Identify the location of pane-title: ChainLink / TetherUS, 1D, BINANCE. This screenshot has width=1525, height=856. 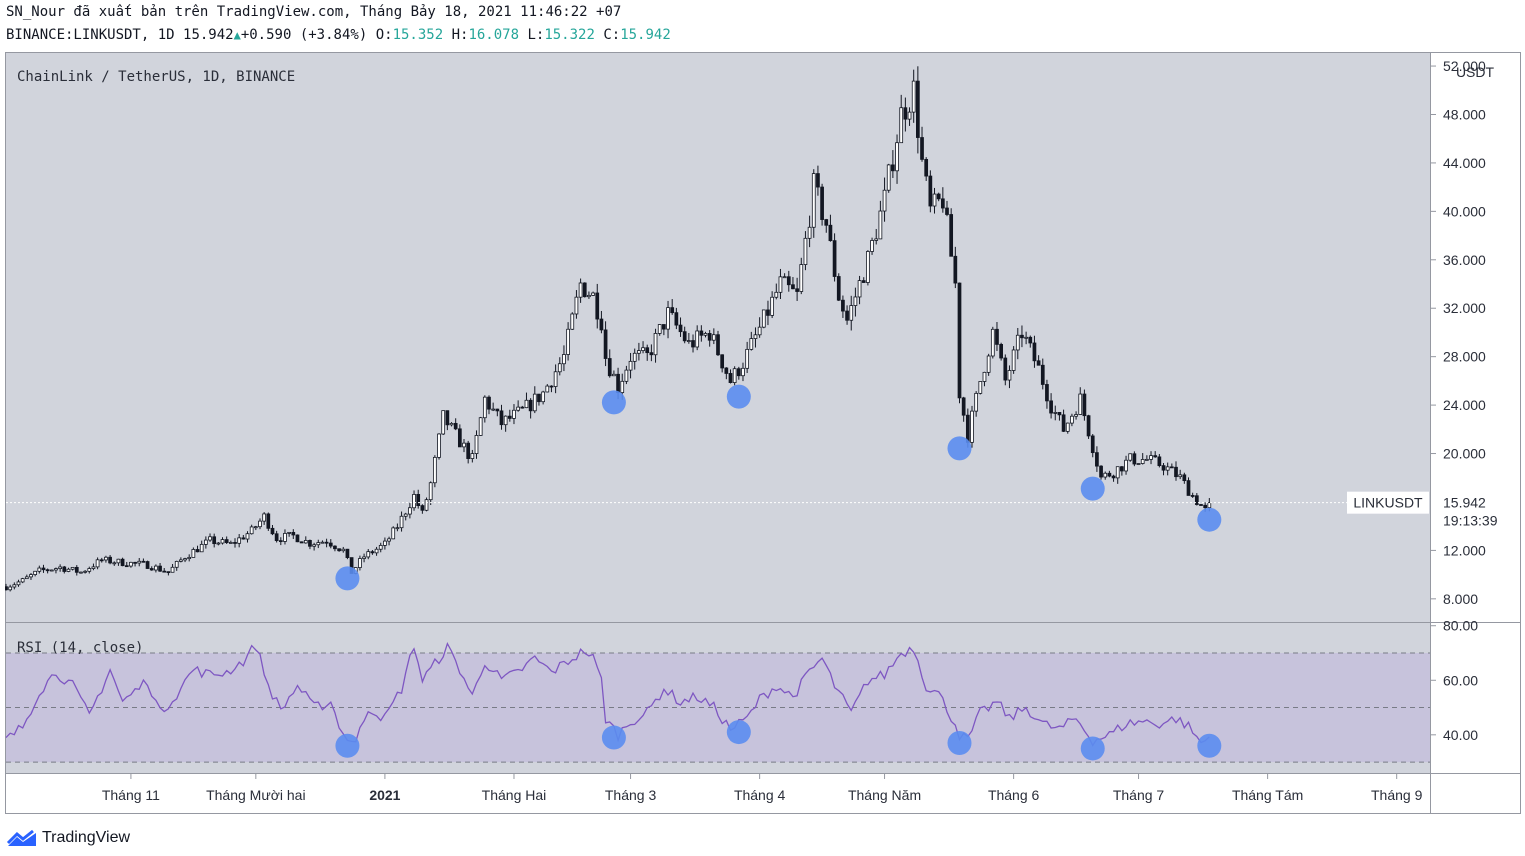
(156, 77).